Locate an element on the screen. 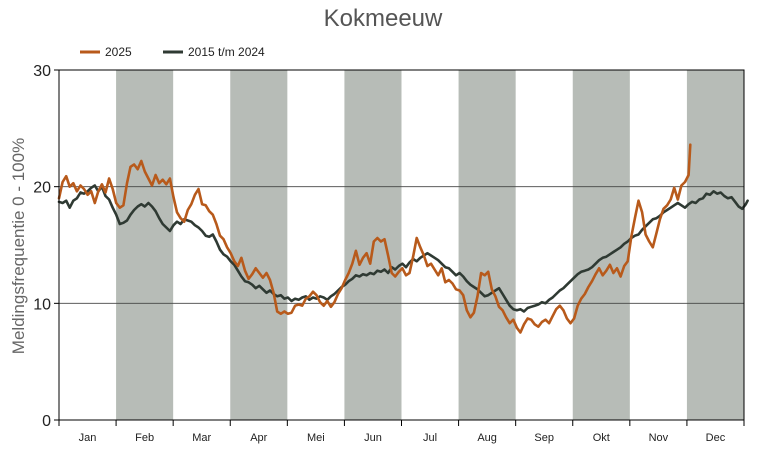  month-band-okt is located at coordinates (601, 245).